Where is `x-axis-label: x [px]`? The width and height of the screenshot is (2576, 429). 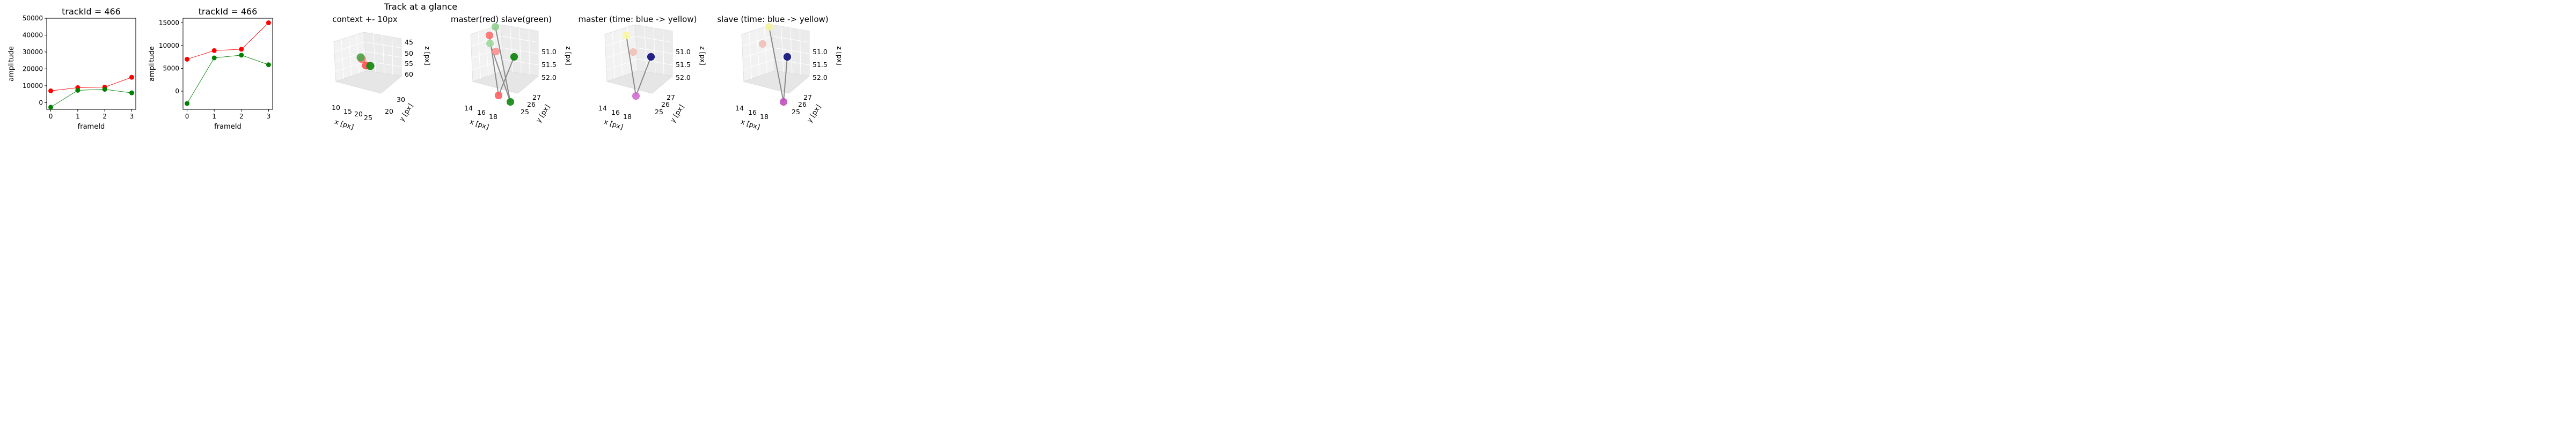 x-axis-label: x [px] is located at coordinates (613, 124).